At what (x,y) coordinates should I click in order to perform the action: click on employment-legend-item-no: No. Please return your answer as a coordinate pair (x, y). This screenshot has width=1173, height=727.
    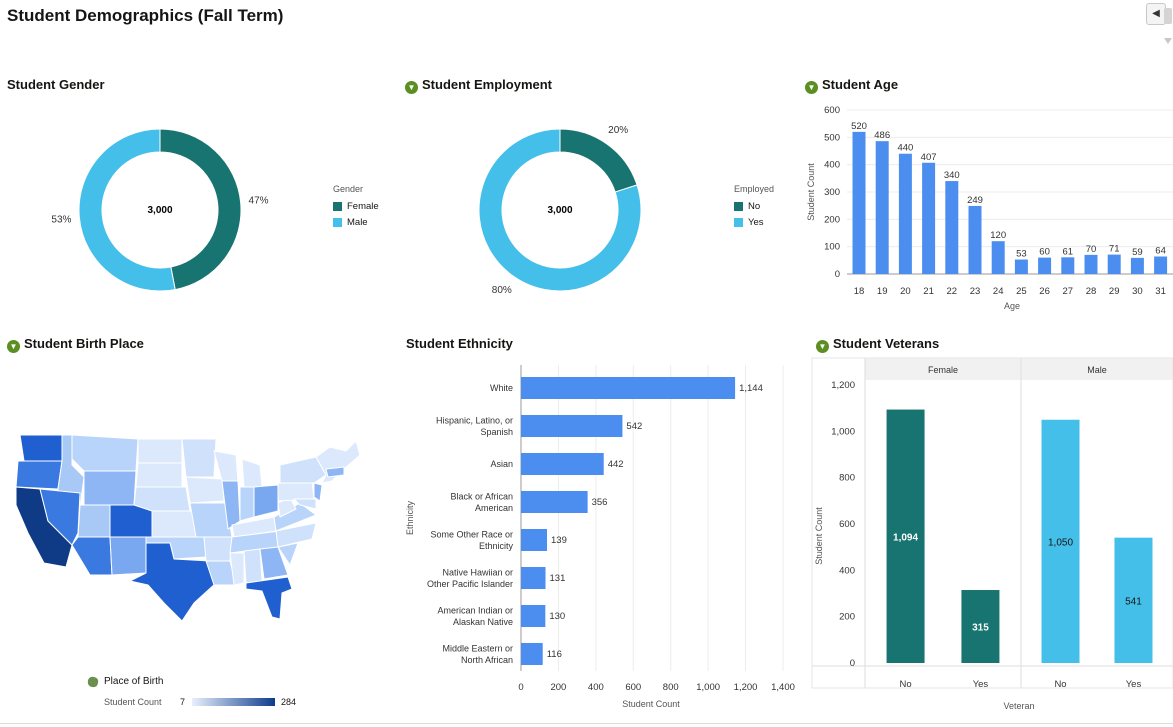
    Looking at the image, I should click on (754, 206).